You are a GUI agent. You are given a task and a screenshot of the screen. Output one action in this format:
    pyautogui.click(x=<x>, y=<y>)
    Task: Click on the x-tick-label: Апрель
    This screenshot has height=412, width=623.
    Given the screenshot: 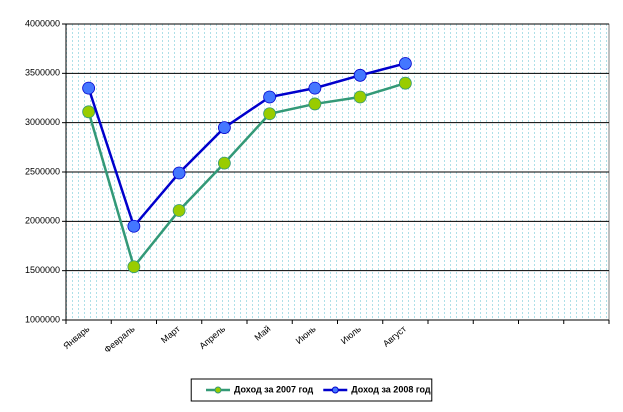 What is the action you would take?
    pyautogui.click(x=212, y=336)
    